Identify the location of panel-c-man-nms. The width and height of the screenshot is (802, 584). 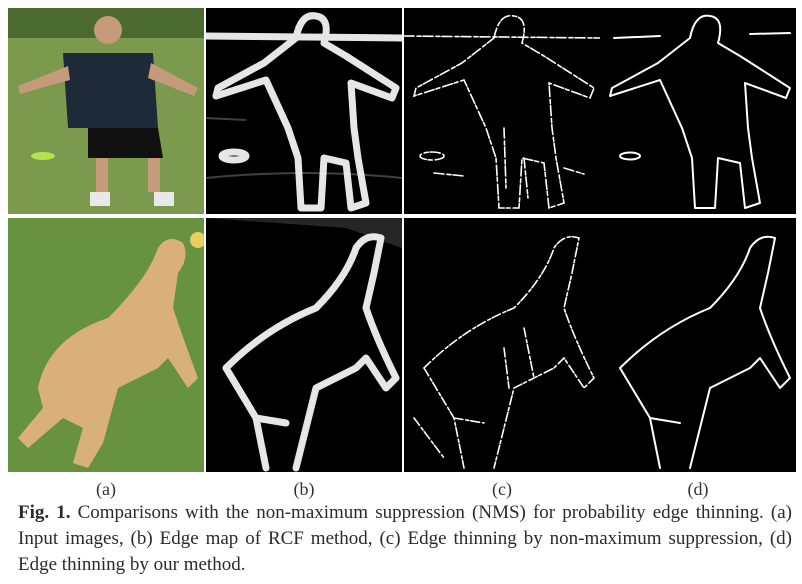
(502, 111).